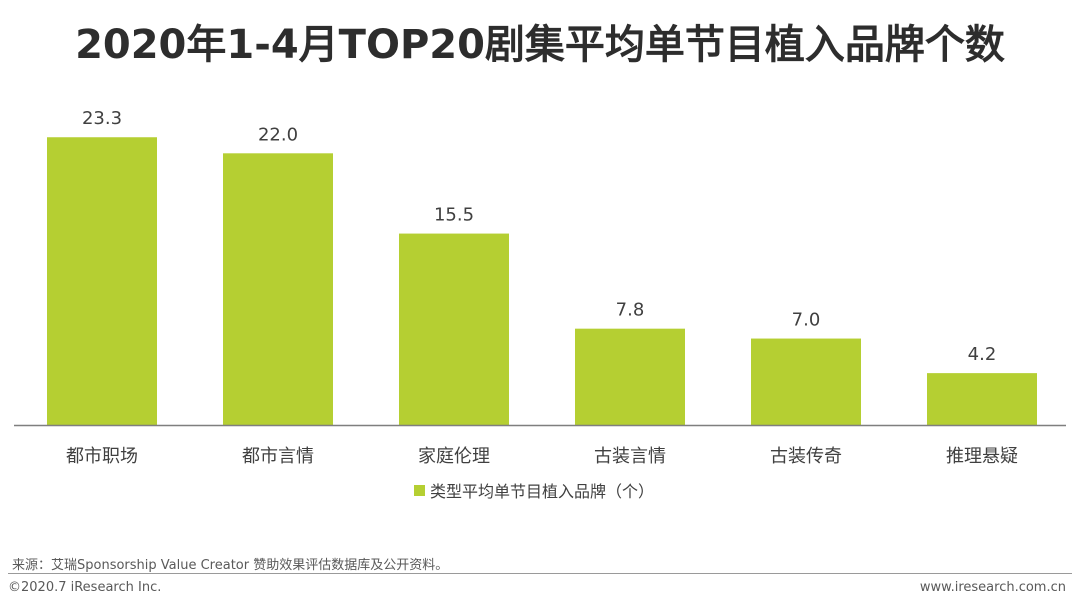  I want to click on footer-divider, so click(540, 573).